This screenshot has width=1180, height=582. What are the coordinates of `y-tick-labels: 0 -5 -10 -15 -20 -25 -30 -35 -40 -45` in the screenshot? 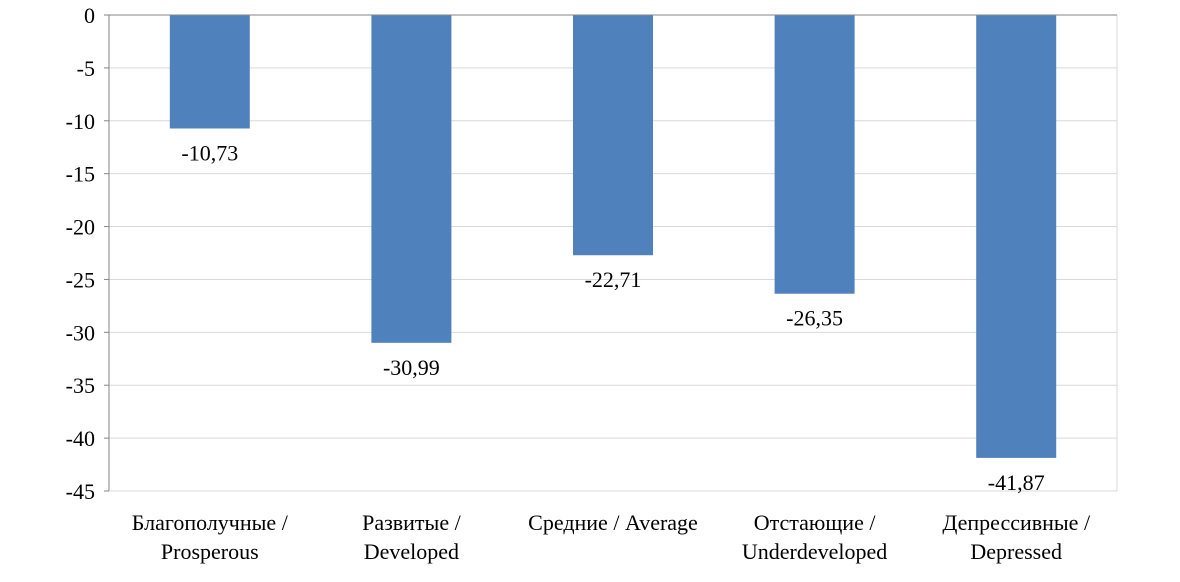 It's located at (80, 253).